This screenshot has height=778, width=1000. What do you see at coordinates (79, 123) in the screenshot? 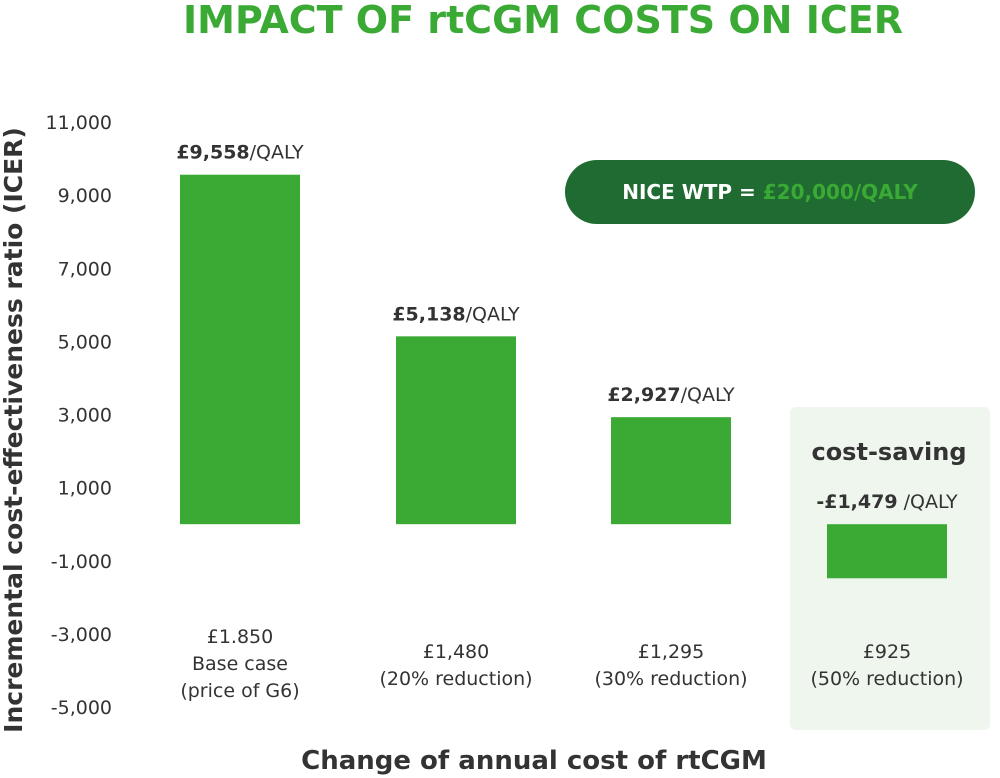
I see `y-tick-label: 11,000` at bounding box center [79, 123].